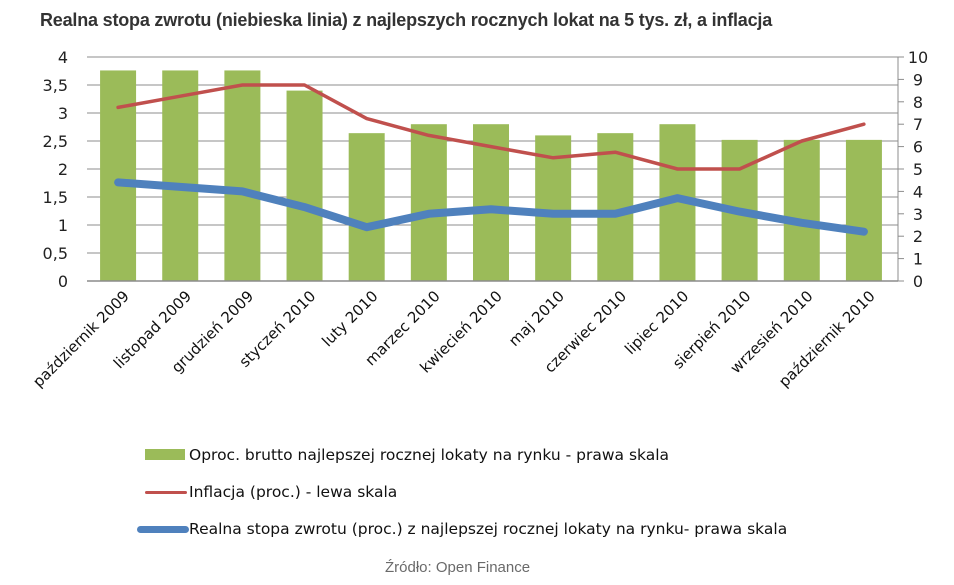 Image resolution: width=954 pixels, height=585 pixels. Describe the element at coordinates (918, 147) in the screenshot. I see `right-tick-label: 6` at that location.